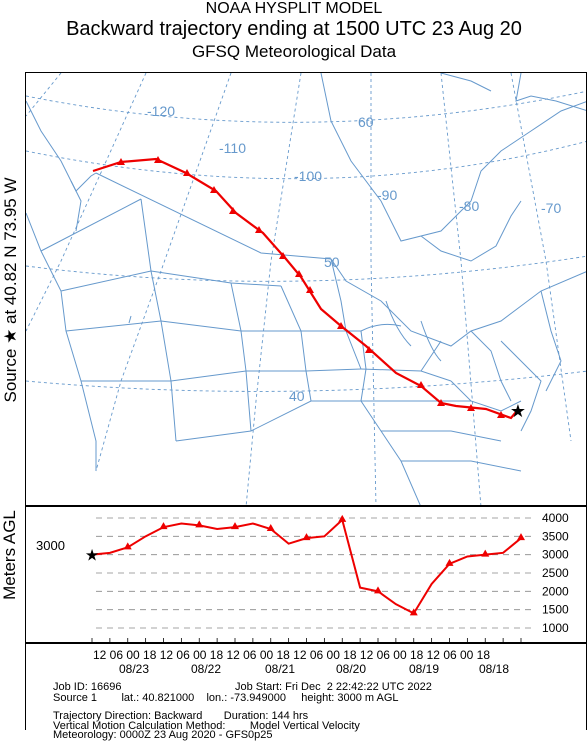 The height and width of the screenshot is (741, 588). I want to click on y-tick-label: 3000, so click(555, 555).